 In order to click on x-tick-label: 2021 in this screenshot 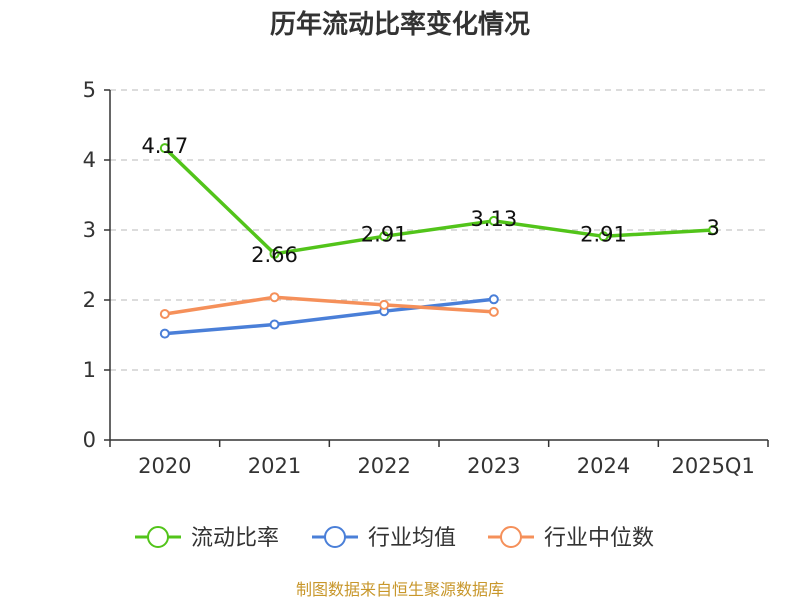, I will do `click(274, 466)`.